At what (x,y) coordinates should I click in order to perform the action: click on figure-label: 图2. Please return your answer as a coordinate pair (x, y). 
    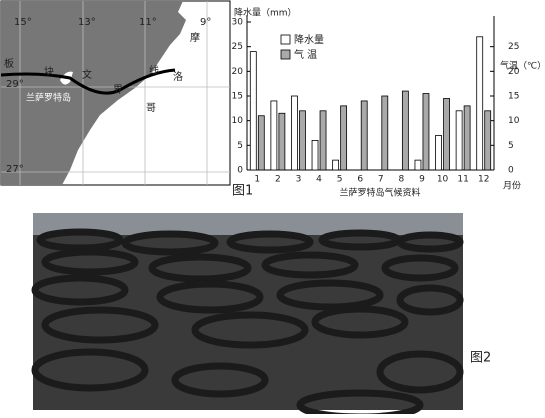
    Looking at the image, I should click on (480, 358).